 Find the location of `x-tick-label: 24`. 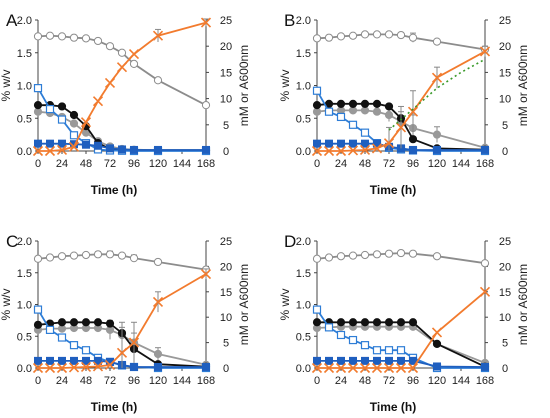

x-tick-label: 24 is located at coordinates (341, 381).